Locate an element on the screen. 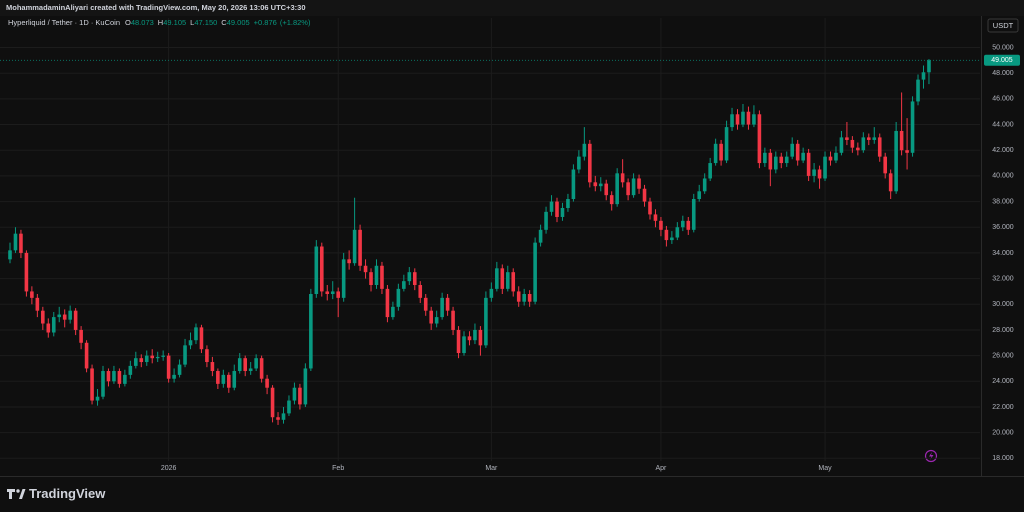  y-tick-label: 44.000 is located at coordinates (1003, 124).